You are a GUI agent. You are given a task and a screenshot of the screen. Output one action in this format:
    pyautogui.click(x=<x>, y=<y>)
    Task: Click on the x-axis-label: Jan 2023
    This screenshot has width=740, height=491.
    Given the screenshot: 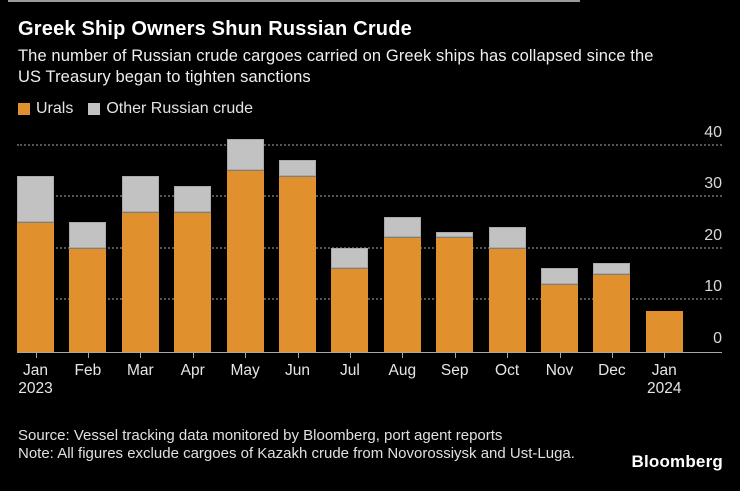 What is the action you would take?
    pyautogui.click(x=35, y=379)
    